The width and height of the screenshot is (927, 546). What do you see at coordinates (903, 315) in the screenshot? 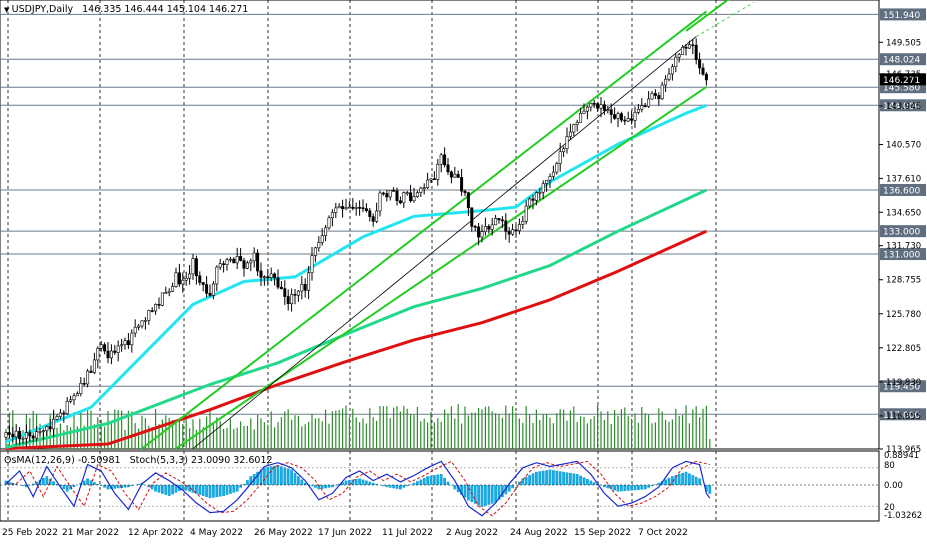
I see `price-tick-label: 125.780` at bounding box center [903, 315].